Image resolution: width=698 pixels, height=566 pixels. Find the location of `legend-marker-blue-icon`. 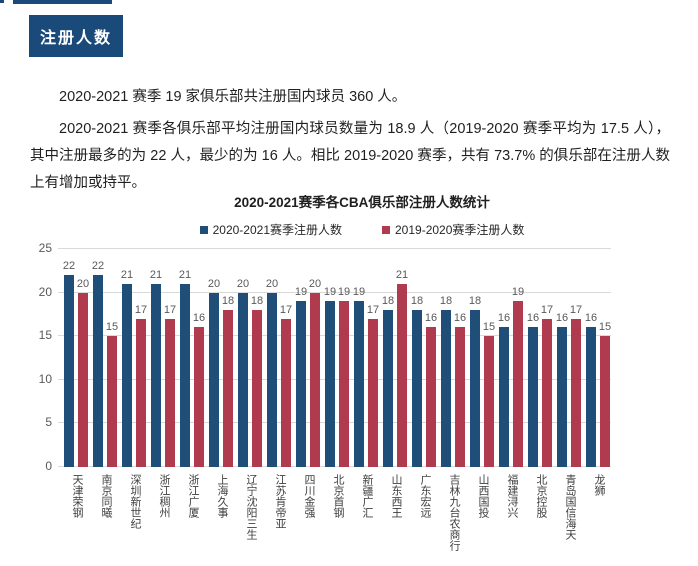

legend-marker-blue-icon is located at coordinates (203, 229).